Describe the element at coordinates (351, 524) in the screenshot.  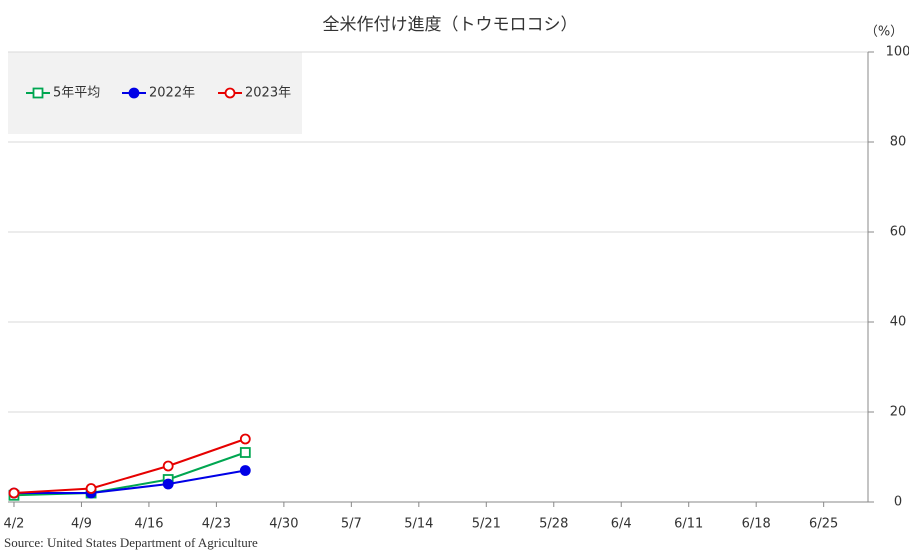
I see `x-tick-label: 5/7` at that location.